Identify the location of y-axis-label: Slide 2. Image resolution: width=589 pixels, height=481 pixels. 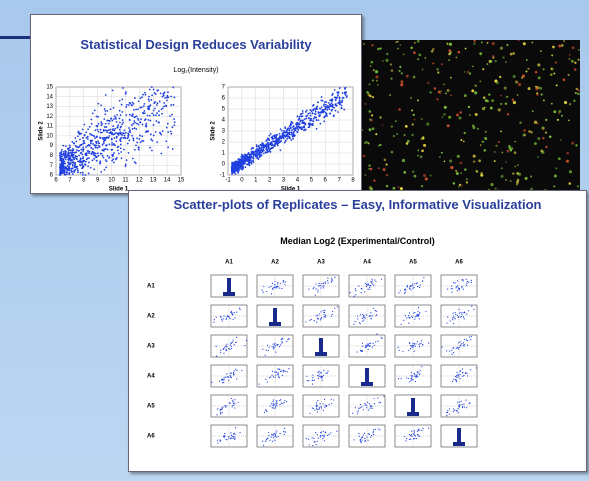
(42, 131).